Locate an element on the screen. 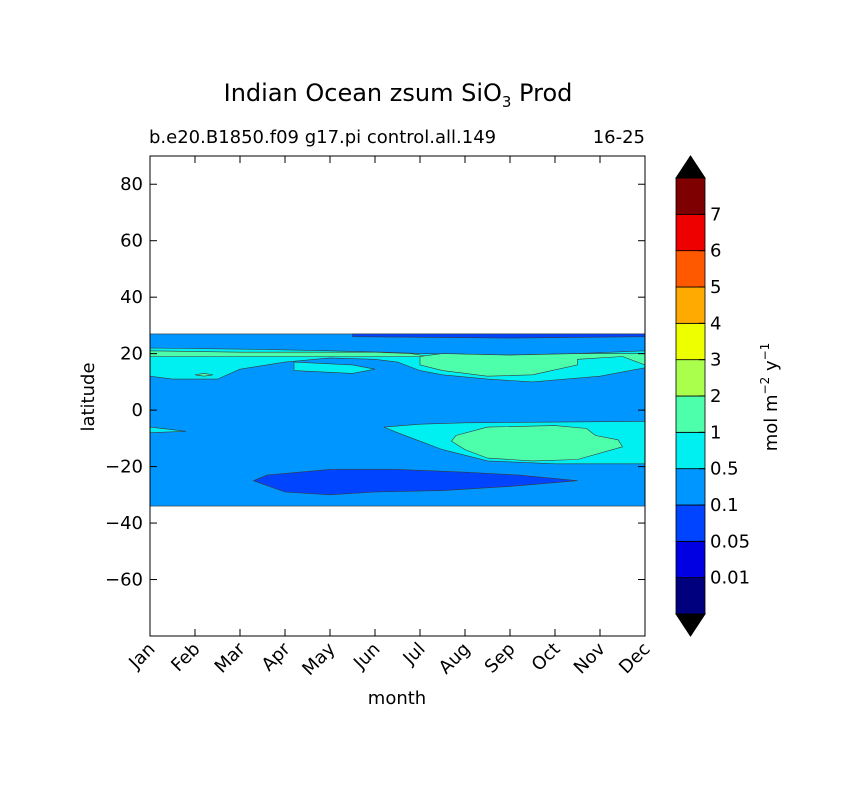 The height and width of the screenshot is (788, 863). y-axis-label: latitude is located at coordinates (88, 396).